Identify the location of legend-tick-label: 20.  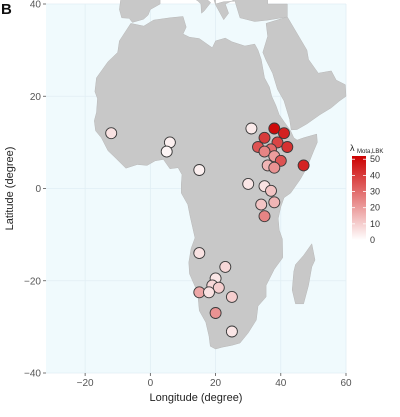
(375, 208).